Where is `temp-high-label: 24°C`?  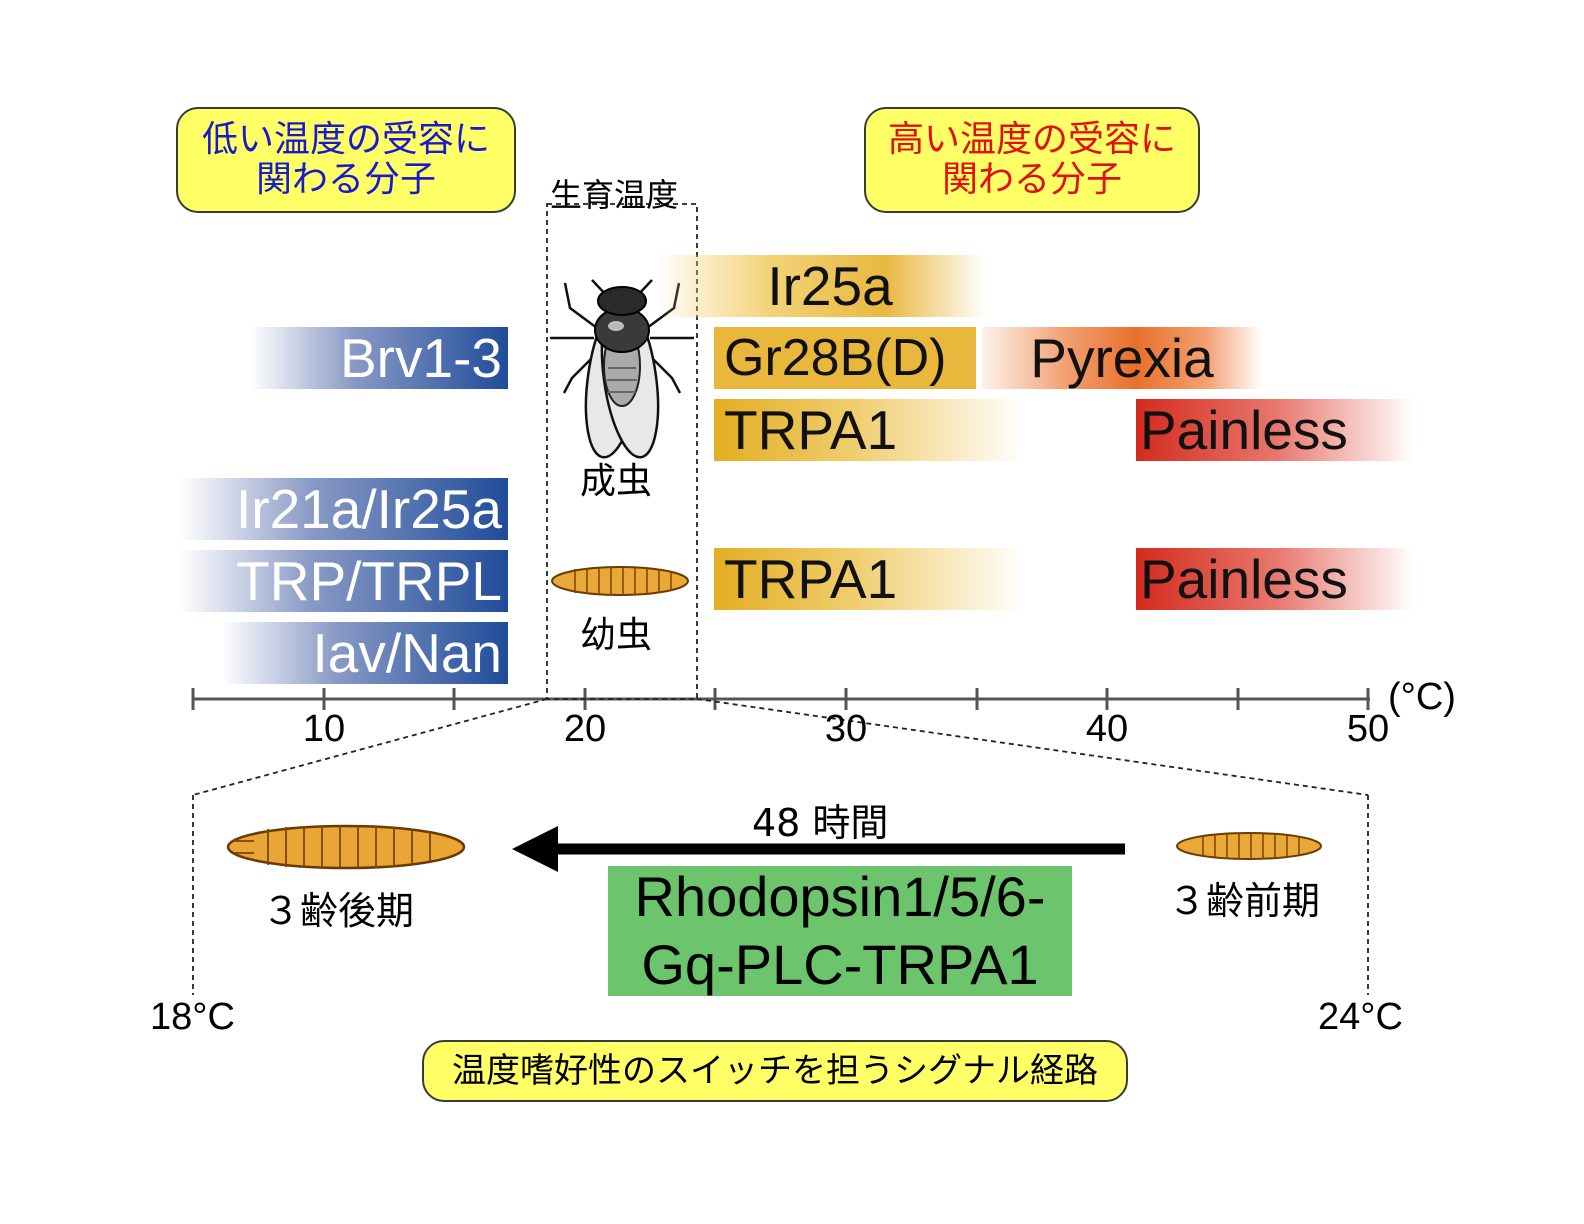
temp-high-label: 24°C is located at coordinates (1360, 1017).